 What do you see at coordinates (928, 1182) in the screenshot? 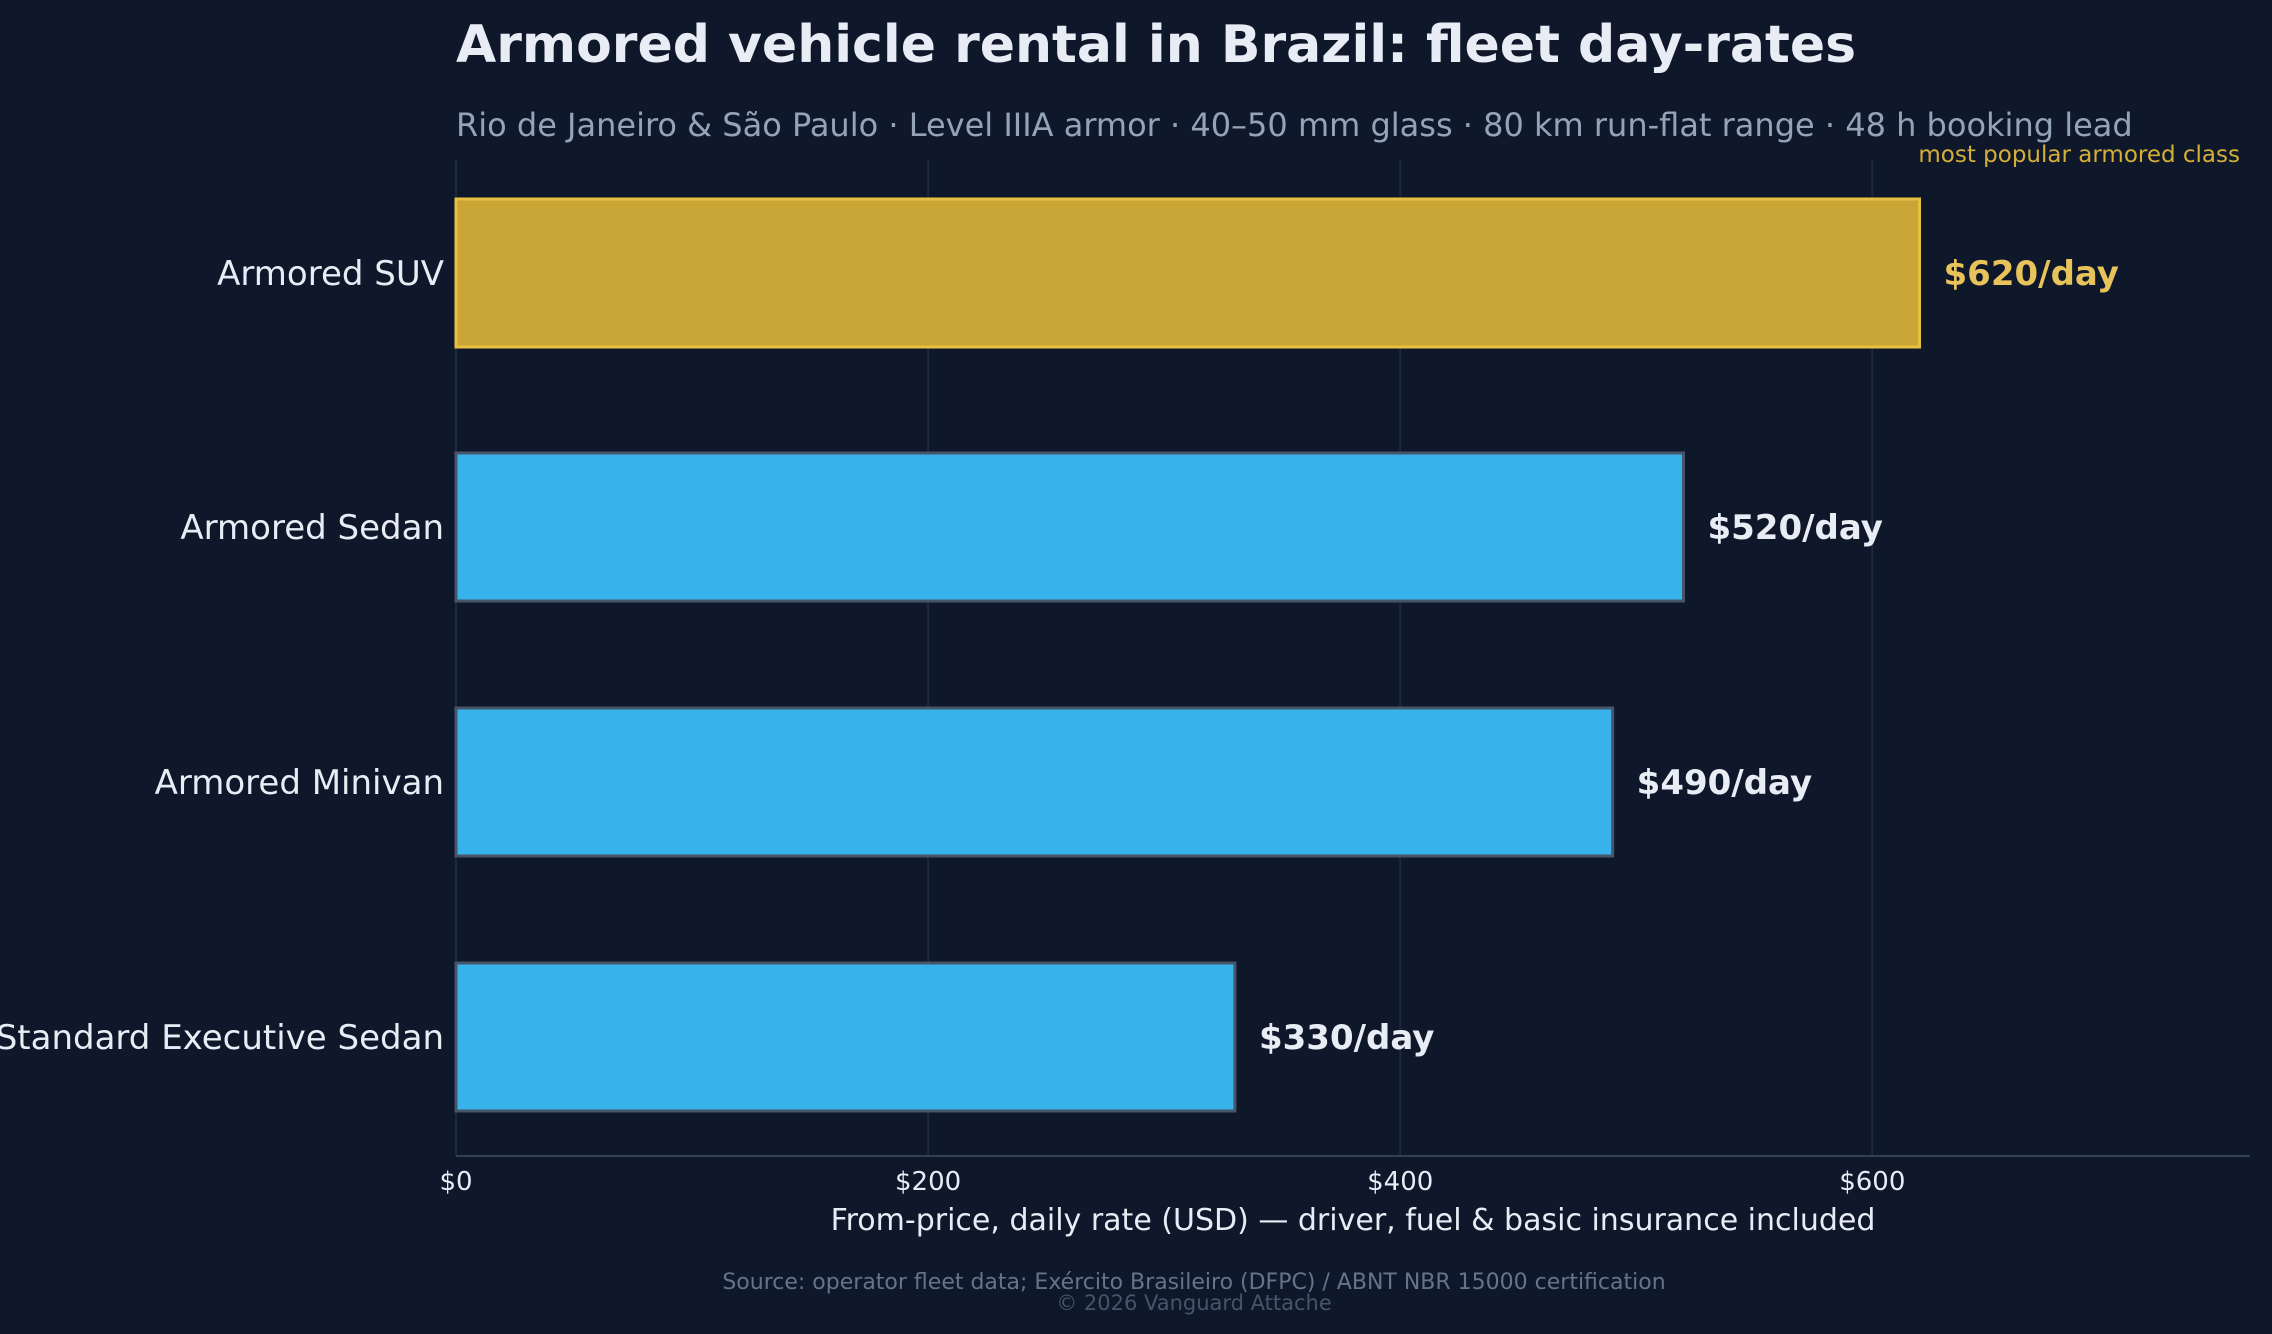
I see `x-tick-label: $200` at bounding box center [928, 1182].